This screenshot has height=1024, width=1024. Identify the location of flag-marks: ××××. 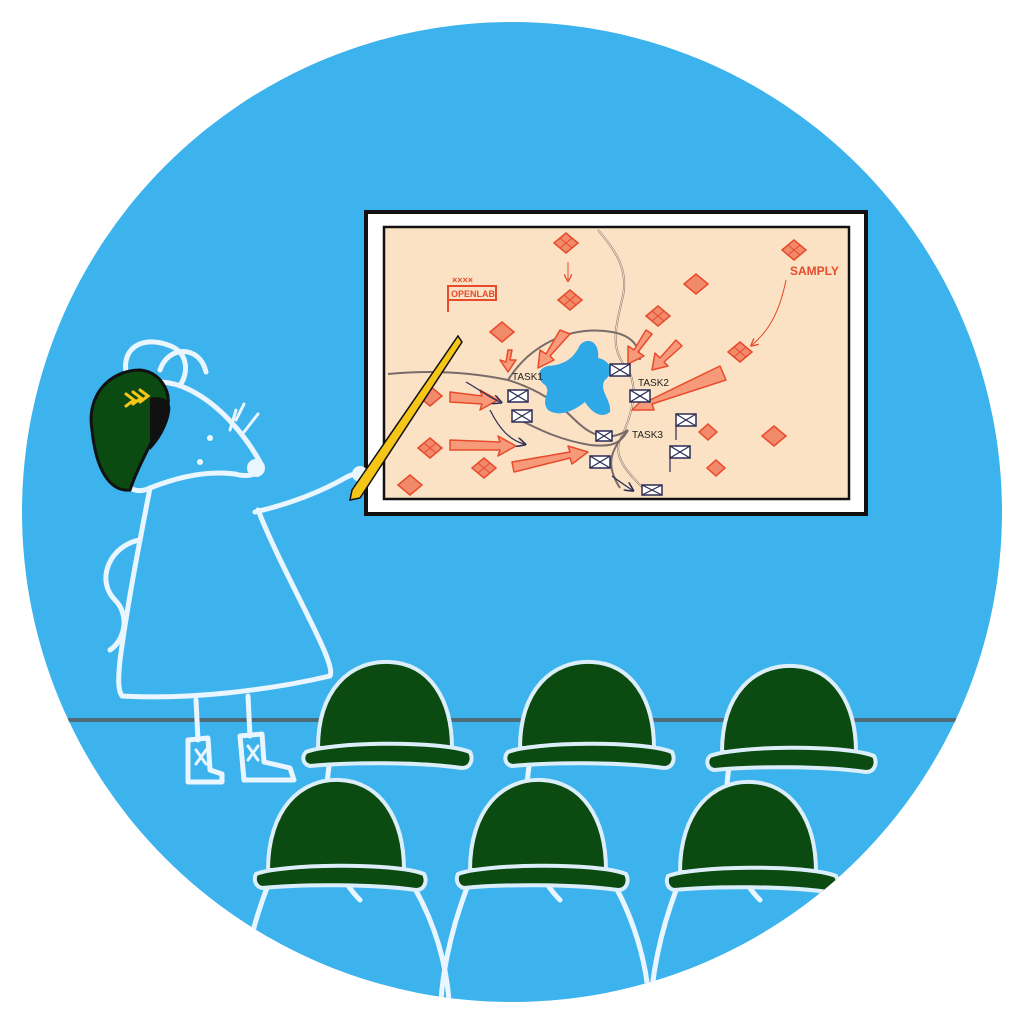
(462, 280).